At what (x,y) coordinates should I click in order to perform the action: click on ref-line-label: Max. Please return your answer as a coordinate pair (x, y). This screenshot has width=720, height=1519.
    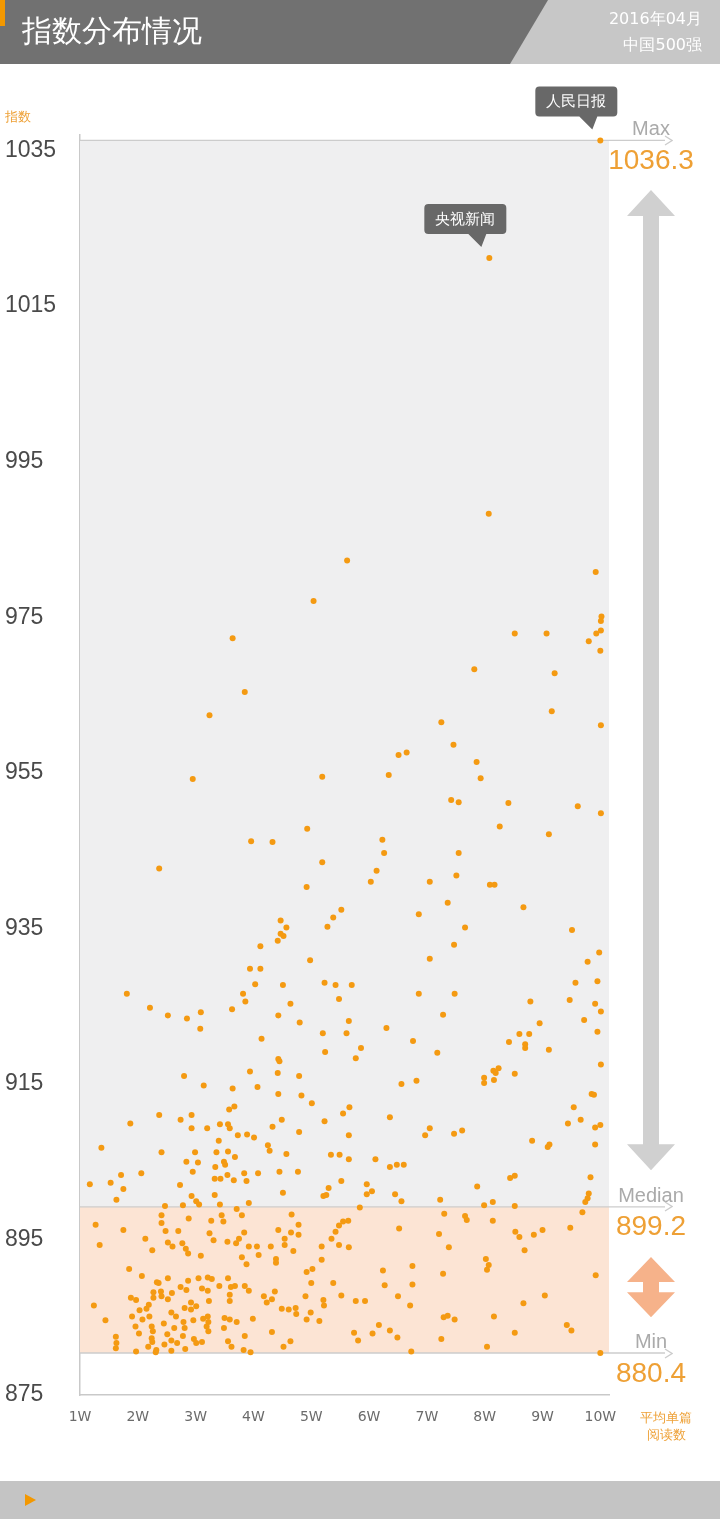
    Looking at the image, I should click on (651, 128).